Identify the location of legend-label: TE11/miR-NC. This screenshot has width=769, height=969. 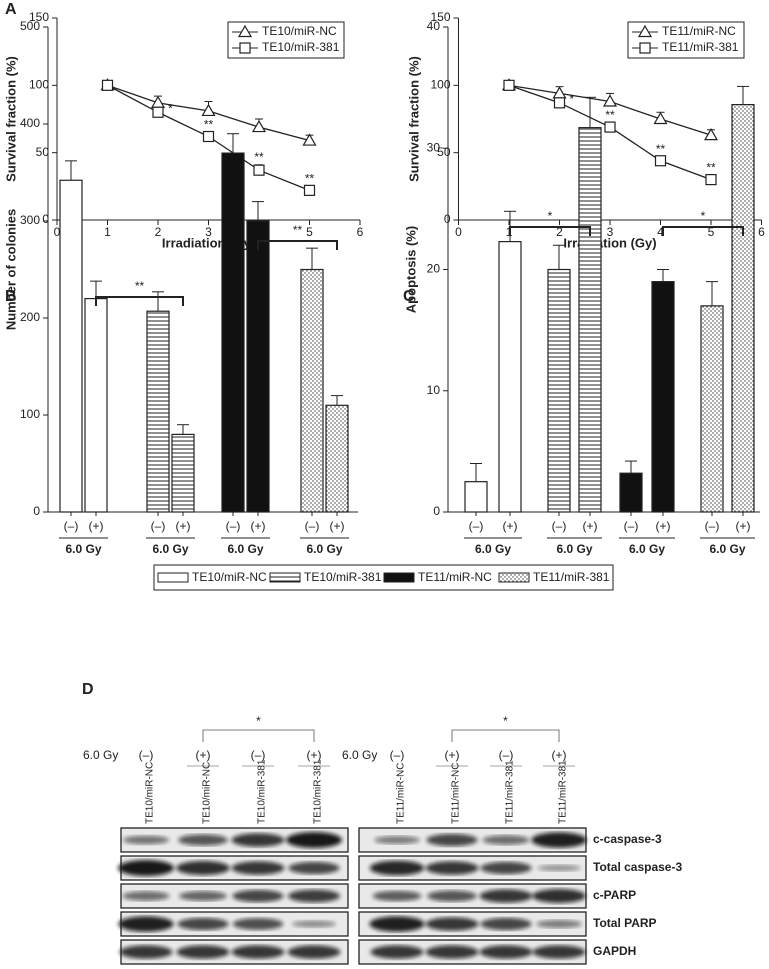
(455, 577).